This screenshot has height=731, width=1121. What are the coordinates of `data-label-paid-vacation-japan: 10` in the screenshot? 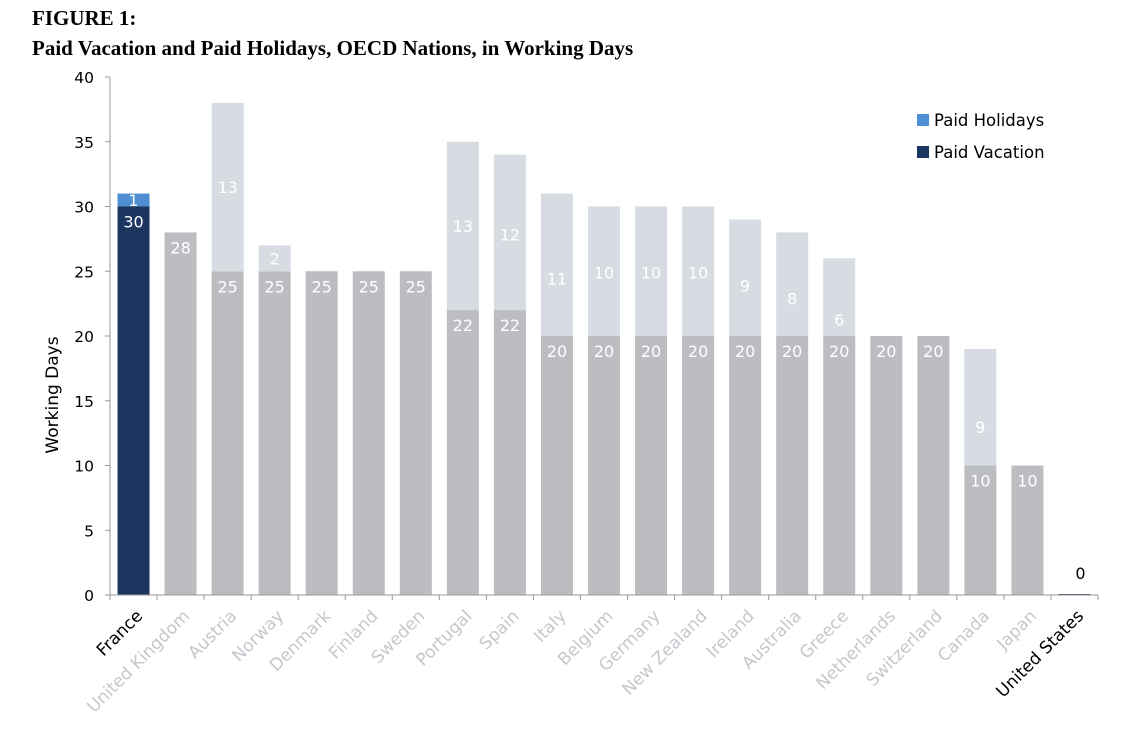 It's located at (1027, 481).